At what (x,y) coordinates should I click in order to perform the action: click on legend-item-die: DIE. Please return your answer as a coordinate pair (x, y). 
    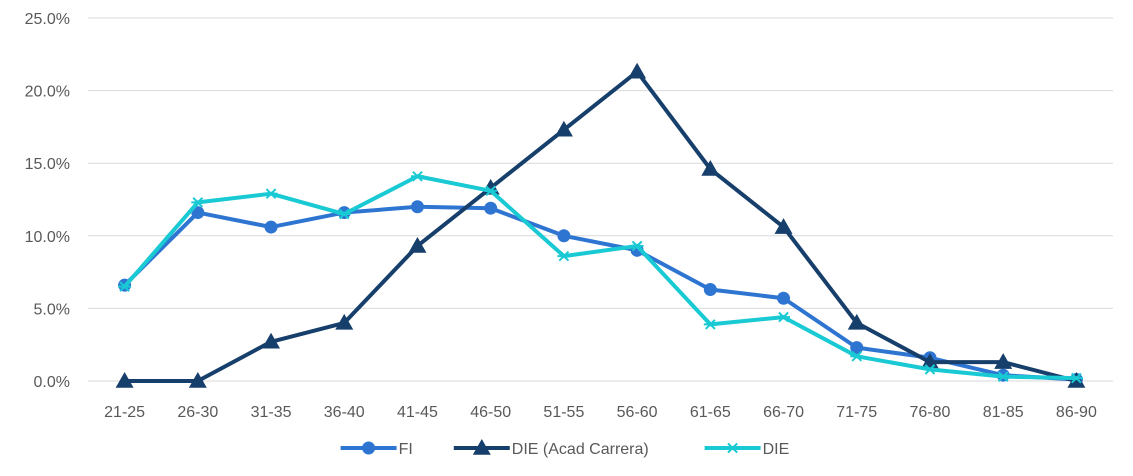
    Looking at the image, I should click on (747, 449).